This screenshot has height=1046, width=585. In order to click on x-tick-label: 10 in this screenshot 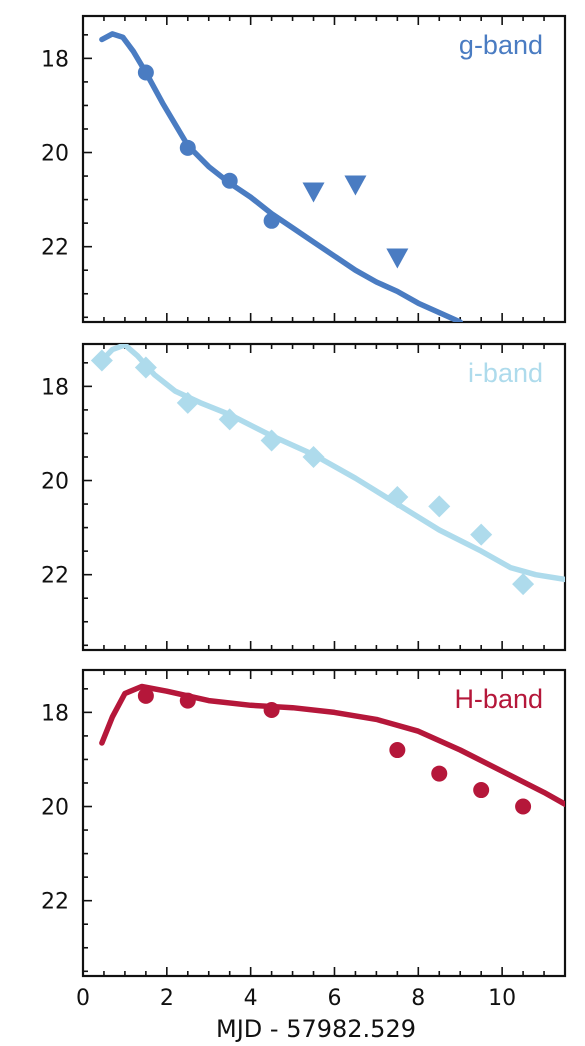, I will do `click(502, 998)`.